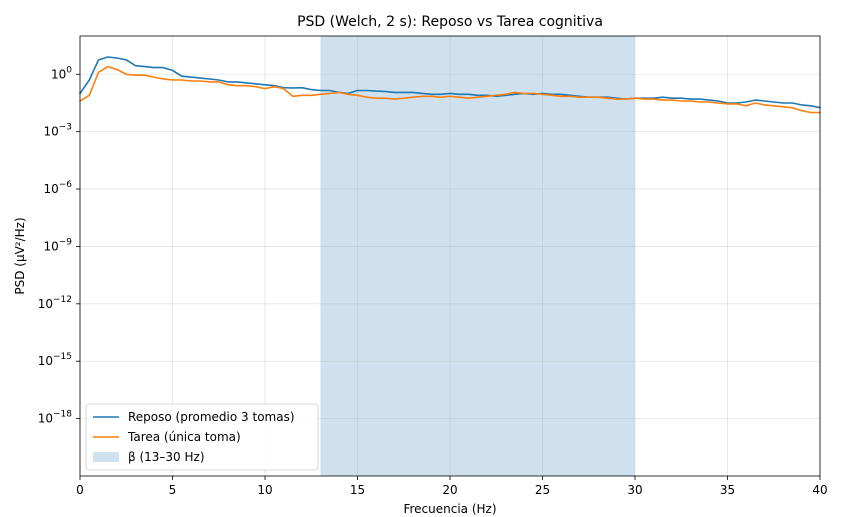  Describe the element at coordinates (450, 89) in the screenshot. I see `series-line-tarea` at that location.